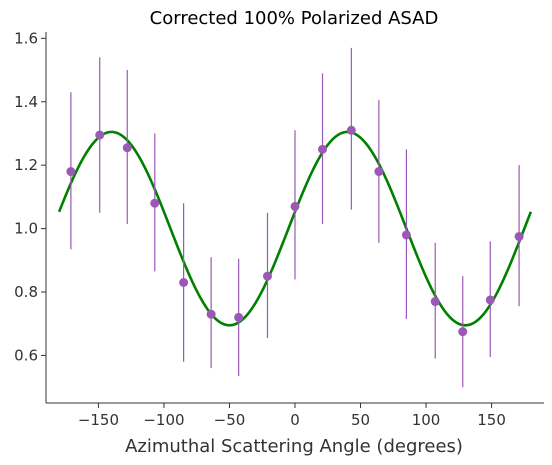 This screenshot has width=552, height=465. I want to click on y-tick-label: 1.4, so click(26, 102).